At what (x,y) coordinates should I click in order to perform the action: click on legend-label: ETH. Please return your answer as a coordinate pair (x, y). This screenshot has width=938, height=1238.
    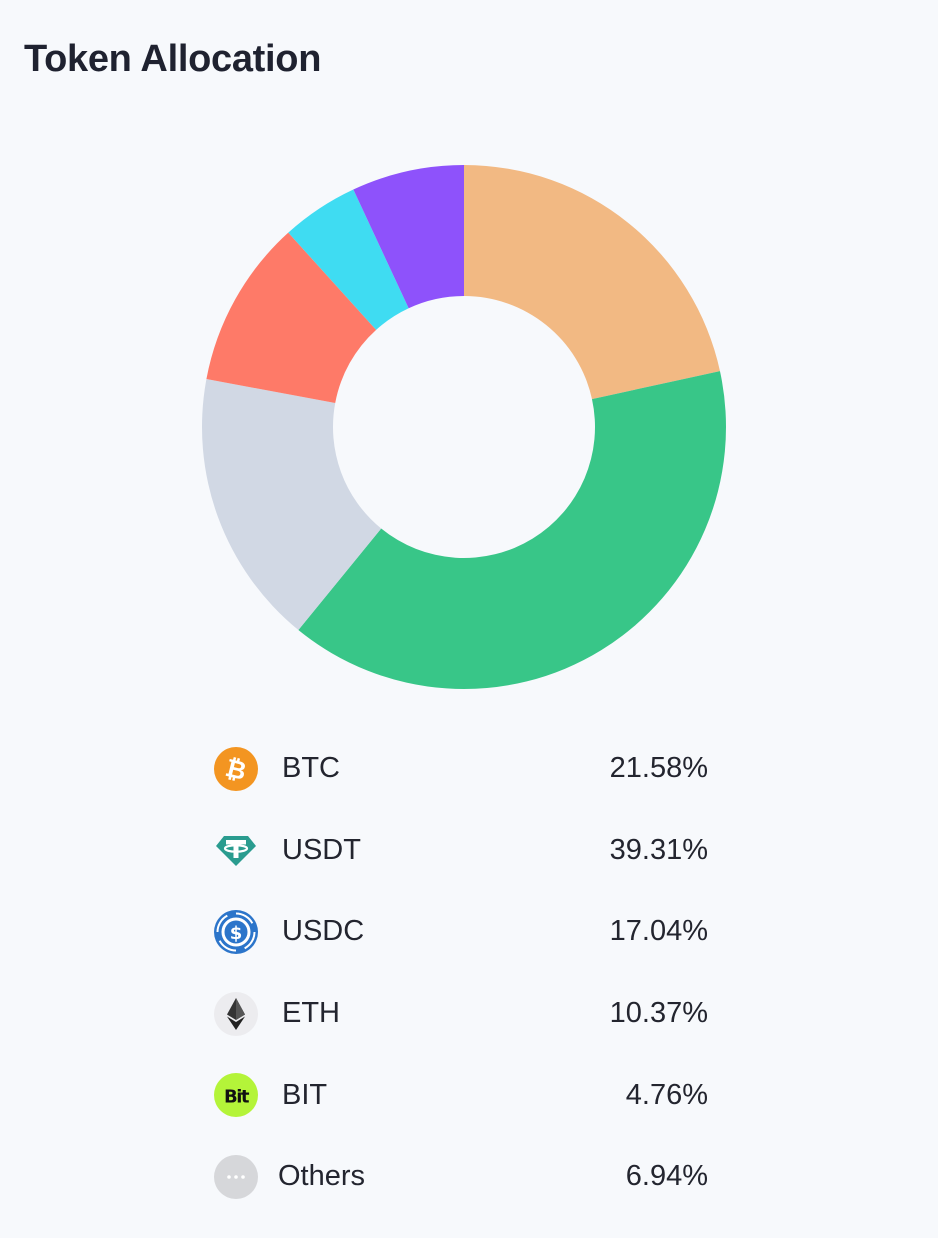
    Looking at the image, I should click on (311, 1013).